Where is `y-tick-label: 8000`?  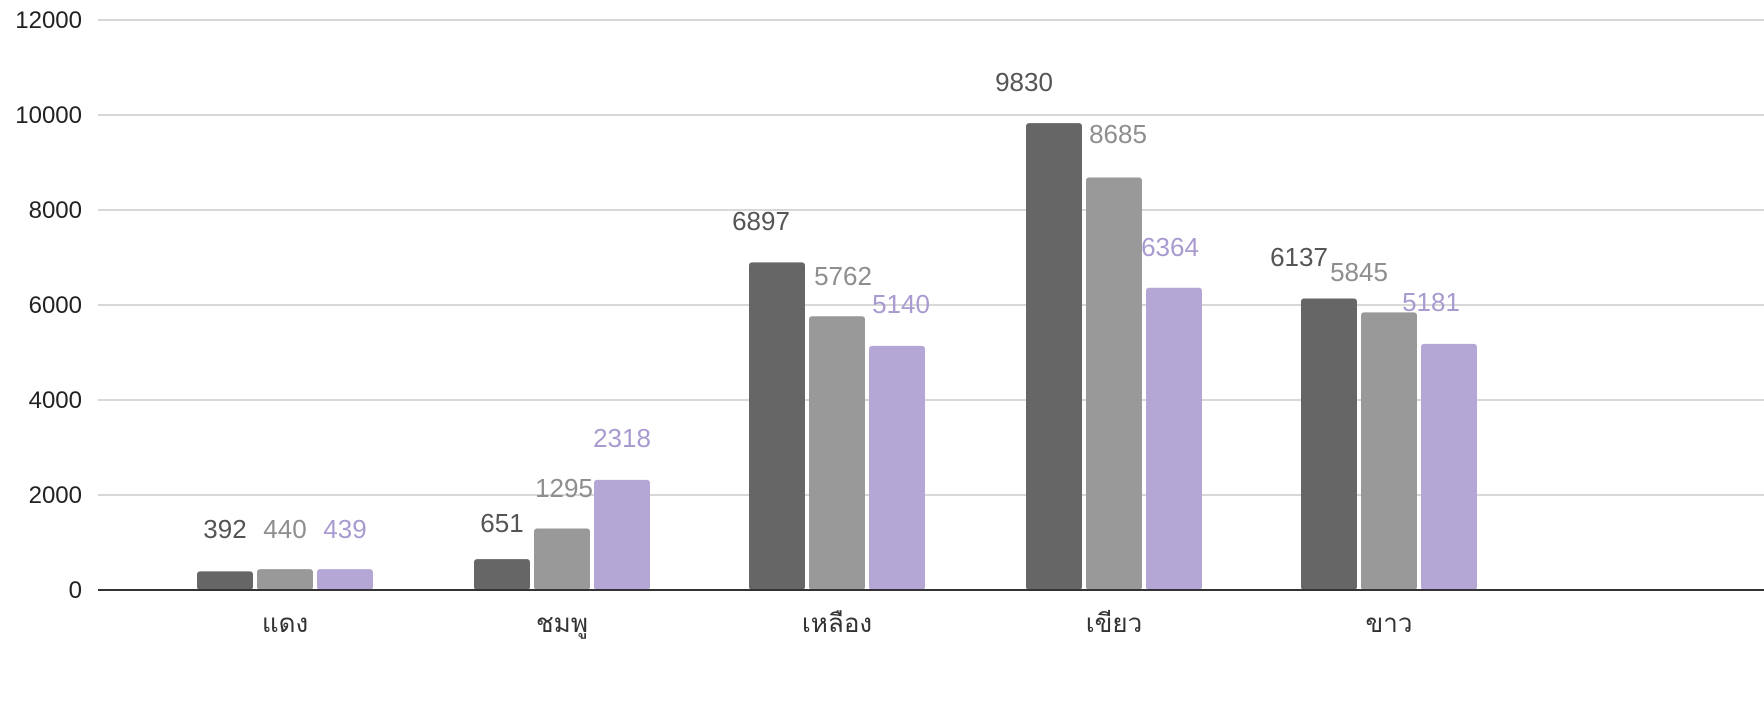 y-tick-label: 8000 is located at coordinates (55, 210).